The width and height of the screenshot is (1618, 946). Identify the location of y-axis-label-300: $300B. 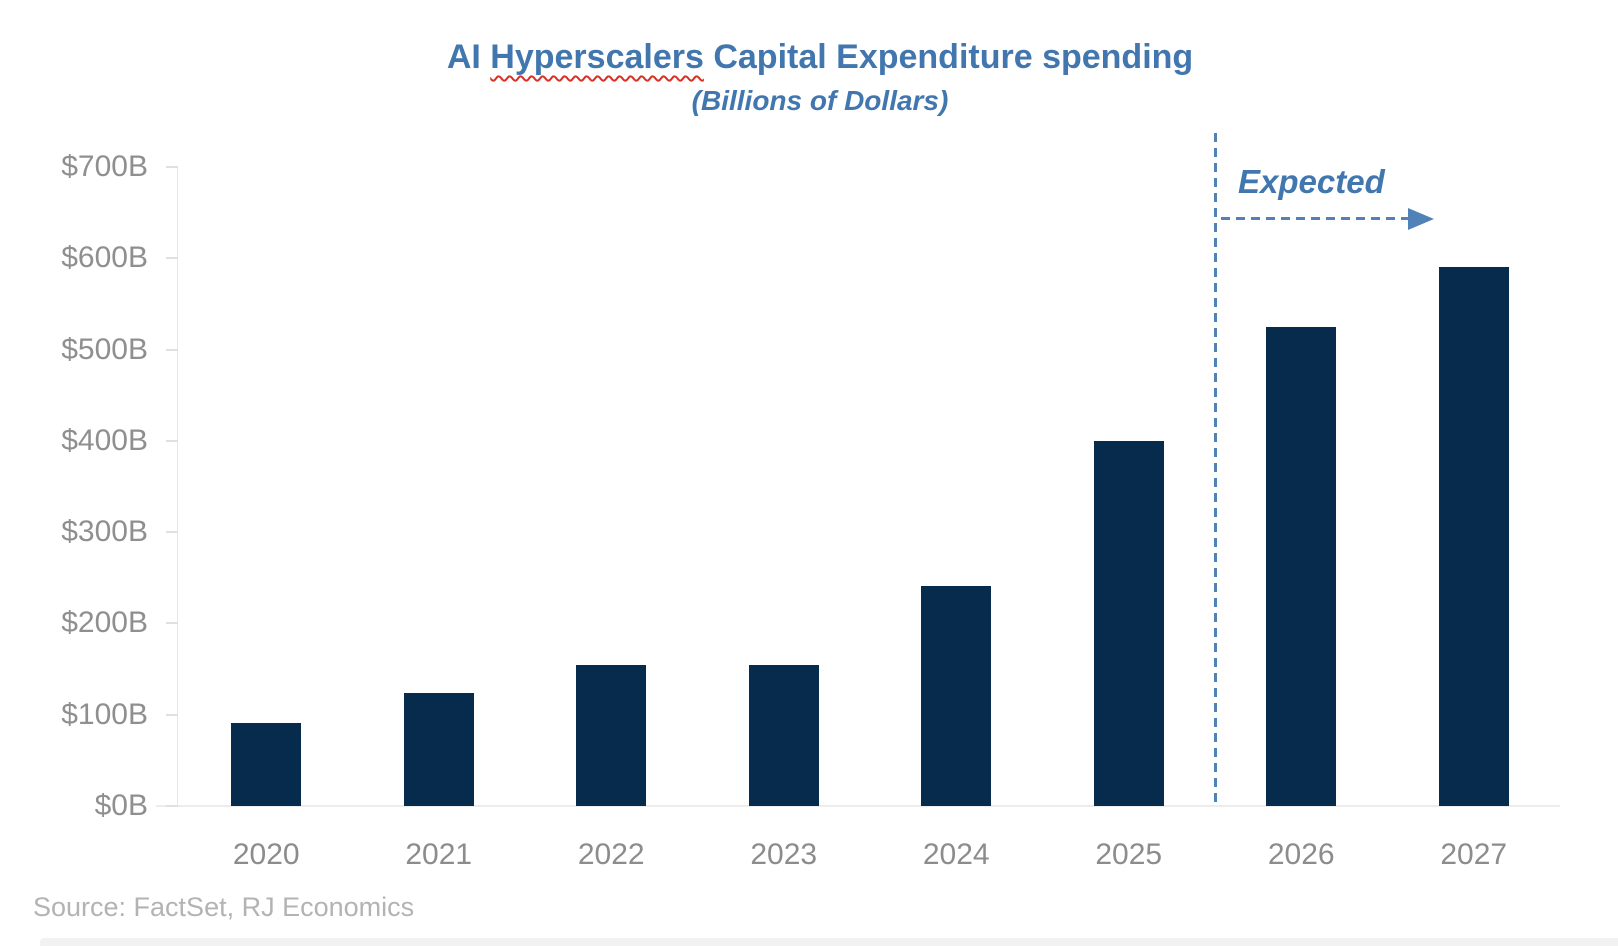
(104, 532).